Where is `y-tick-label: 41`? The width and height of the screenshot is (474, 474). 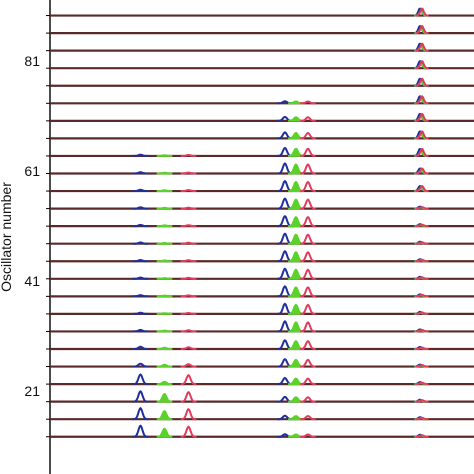
y-tick-label: 41 is located at coordinates (32, 281).